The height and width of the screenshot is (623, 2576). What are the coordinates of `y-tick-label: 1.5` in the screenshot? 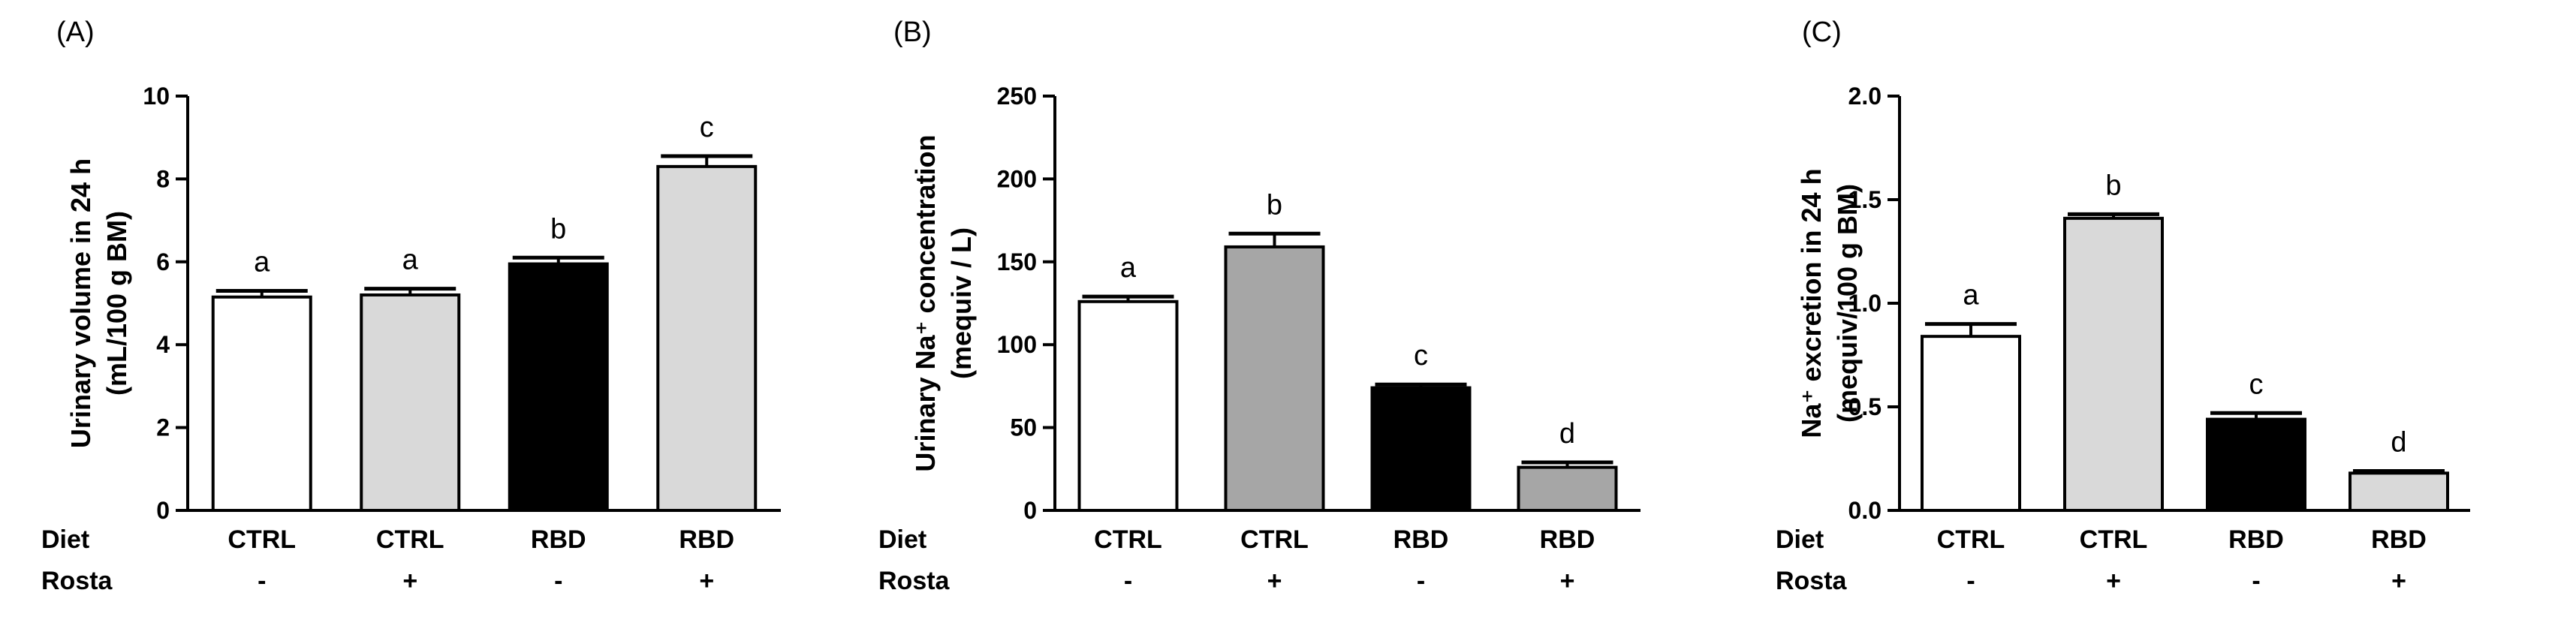 It's located at (1865, 199).